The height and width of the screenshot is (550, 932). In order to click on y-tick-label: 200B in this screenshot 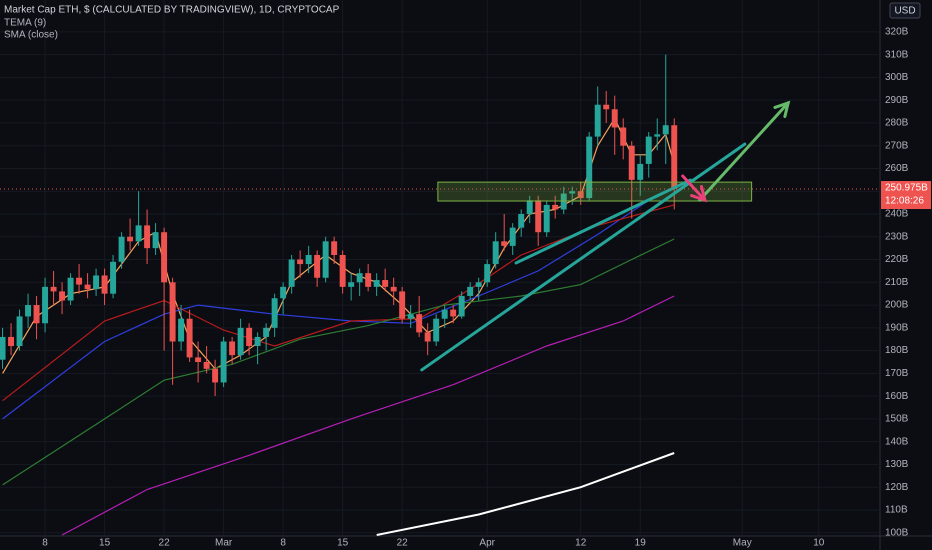, I will do `click(897, 305)`.